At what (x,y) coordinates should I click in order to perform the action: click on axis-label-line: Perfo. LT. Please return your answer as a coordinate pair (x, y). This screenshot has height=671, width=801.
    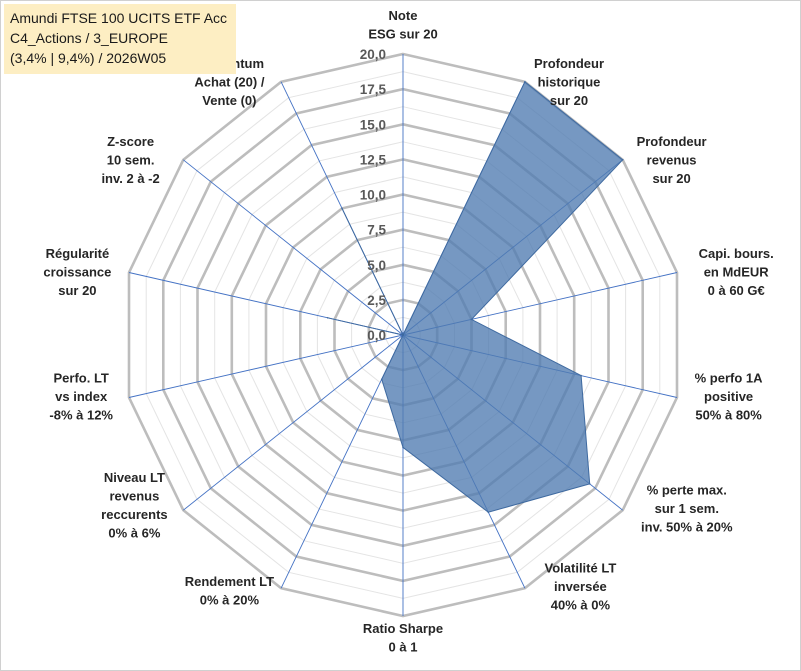
    Looking at the image, I should click on (81, 378).